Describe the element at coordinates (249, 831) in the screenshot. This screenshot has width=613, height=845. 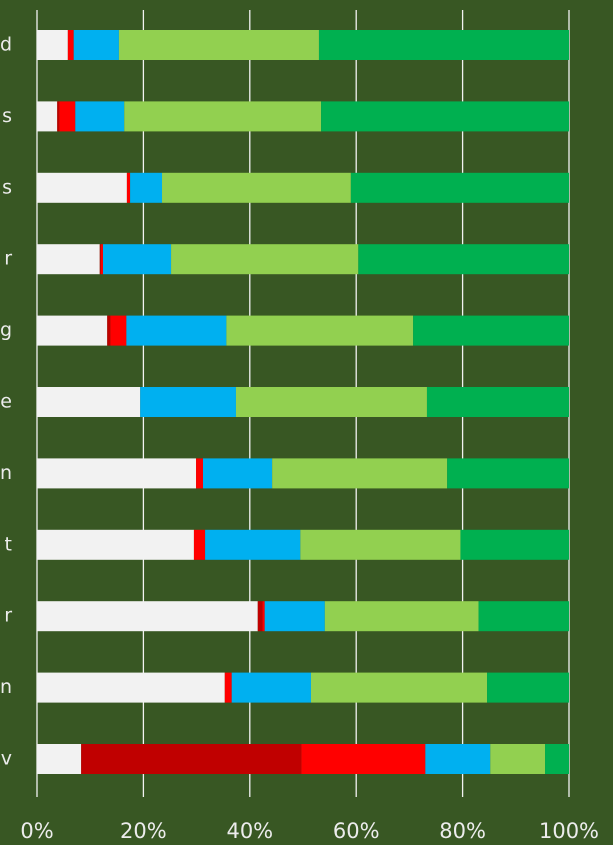
I see `x-tick-label: 40%` at that location.